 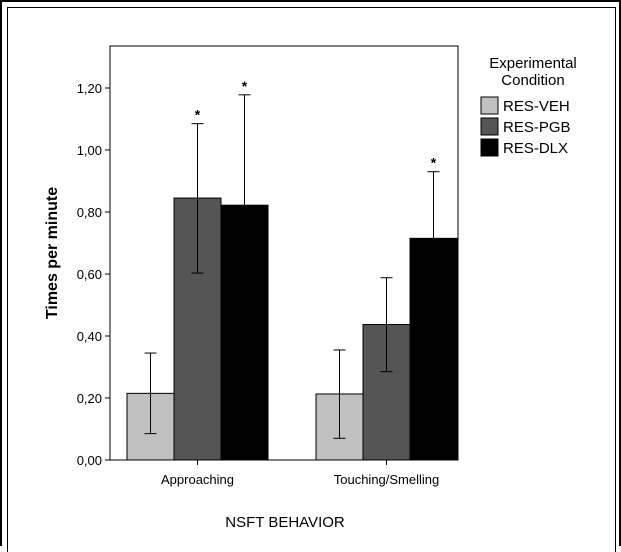 What do you see at coordinates (197, 479) in the screenshot?
I see `x-tick-label: Approaching` at bounding box center [197, 479].